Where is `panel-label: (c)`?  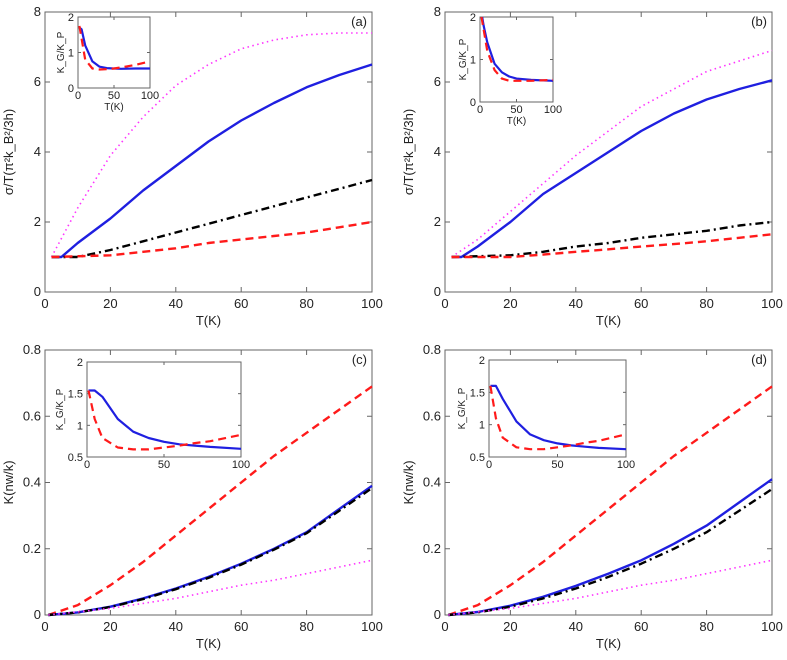
panel-label: (c) is located at coordinates (359, 359).